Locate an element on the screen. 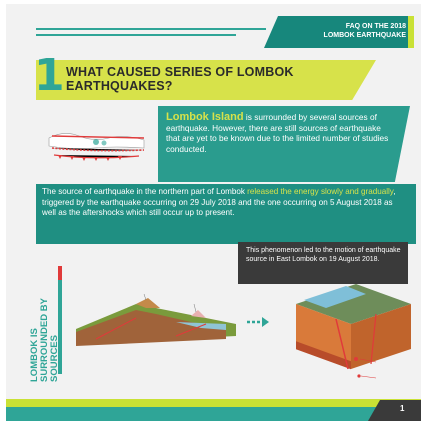 The height and width of the screenshot is (425, 427). side-label-text: LOMBOK IS SURROUNDED BY SOURCES is located at coordinates (44, 340).